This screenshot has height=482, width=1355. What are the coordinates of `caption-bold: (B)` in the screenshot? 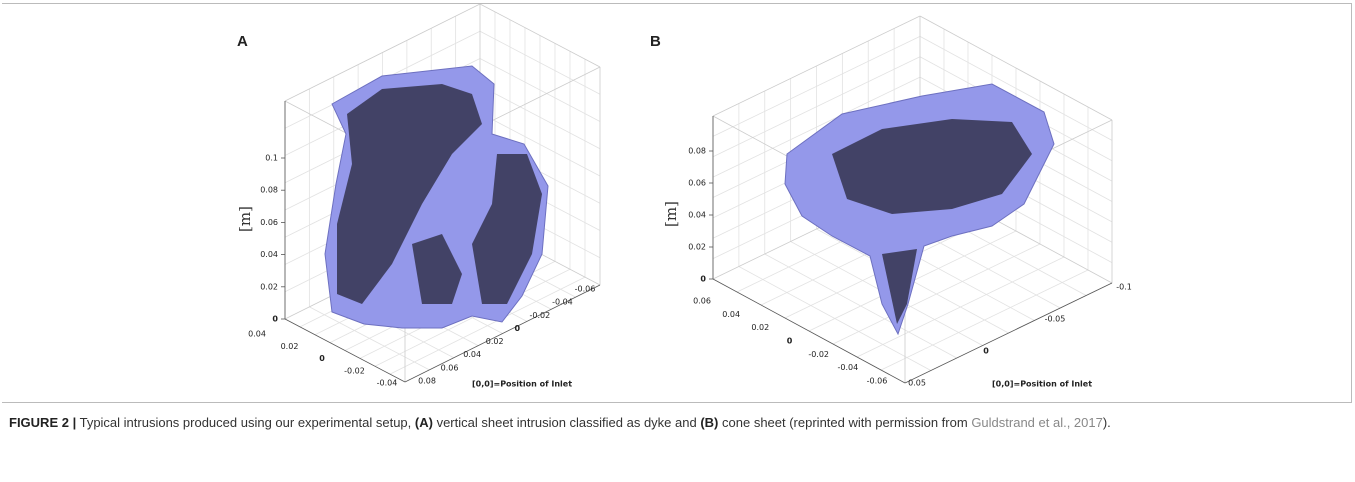 It's located at (709, 422).